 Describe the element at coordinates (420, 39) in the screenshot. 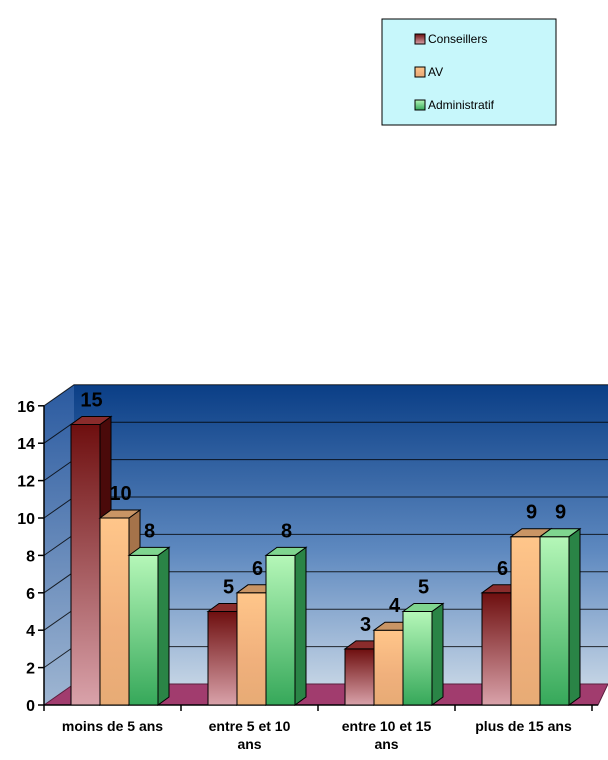

I see `legend-swatch-conseillers` at that location.